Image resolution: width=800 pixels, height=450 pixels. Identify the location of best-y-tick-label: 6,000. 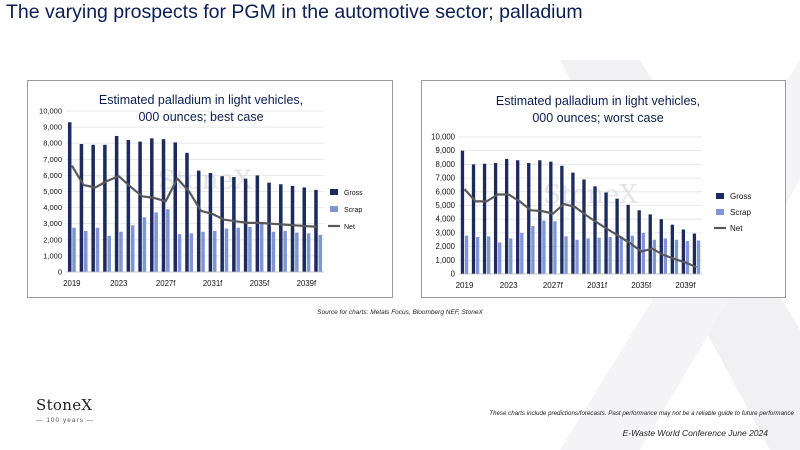
(52, 175).